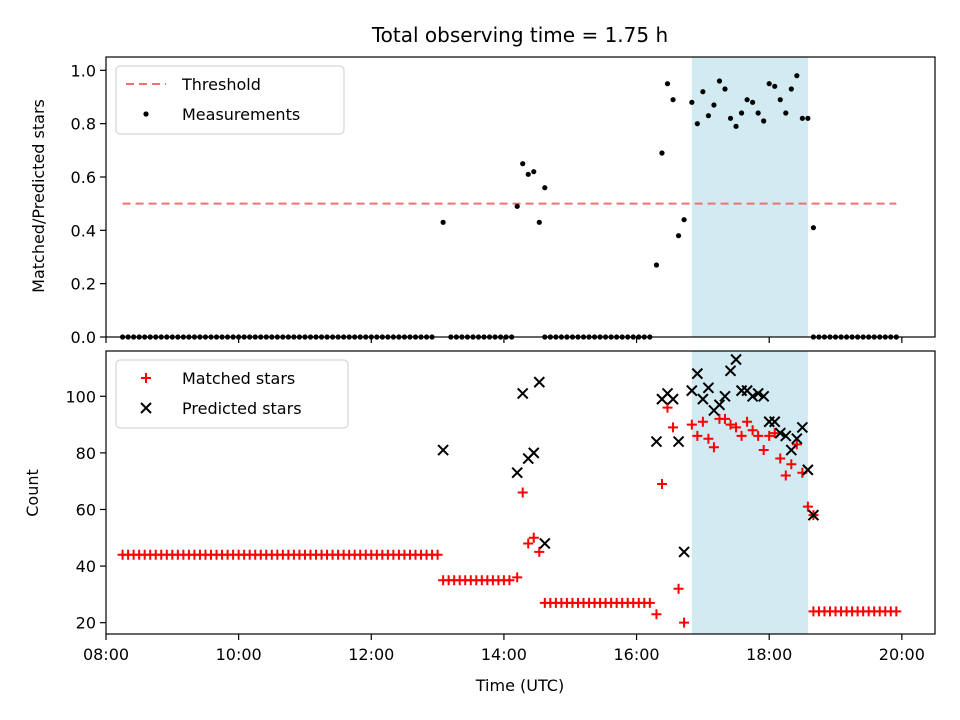 This screenshot has width=960, height=720. What do you see at coordinates (504, 654) in the screenshot?
I see `x-tick-label: 14:00` at bounding box center [504, 654].